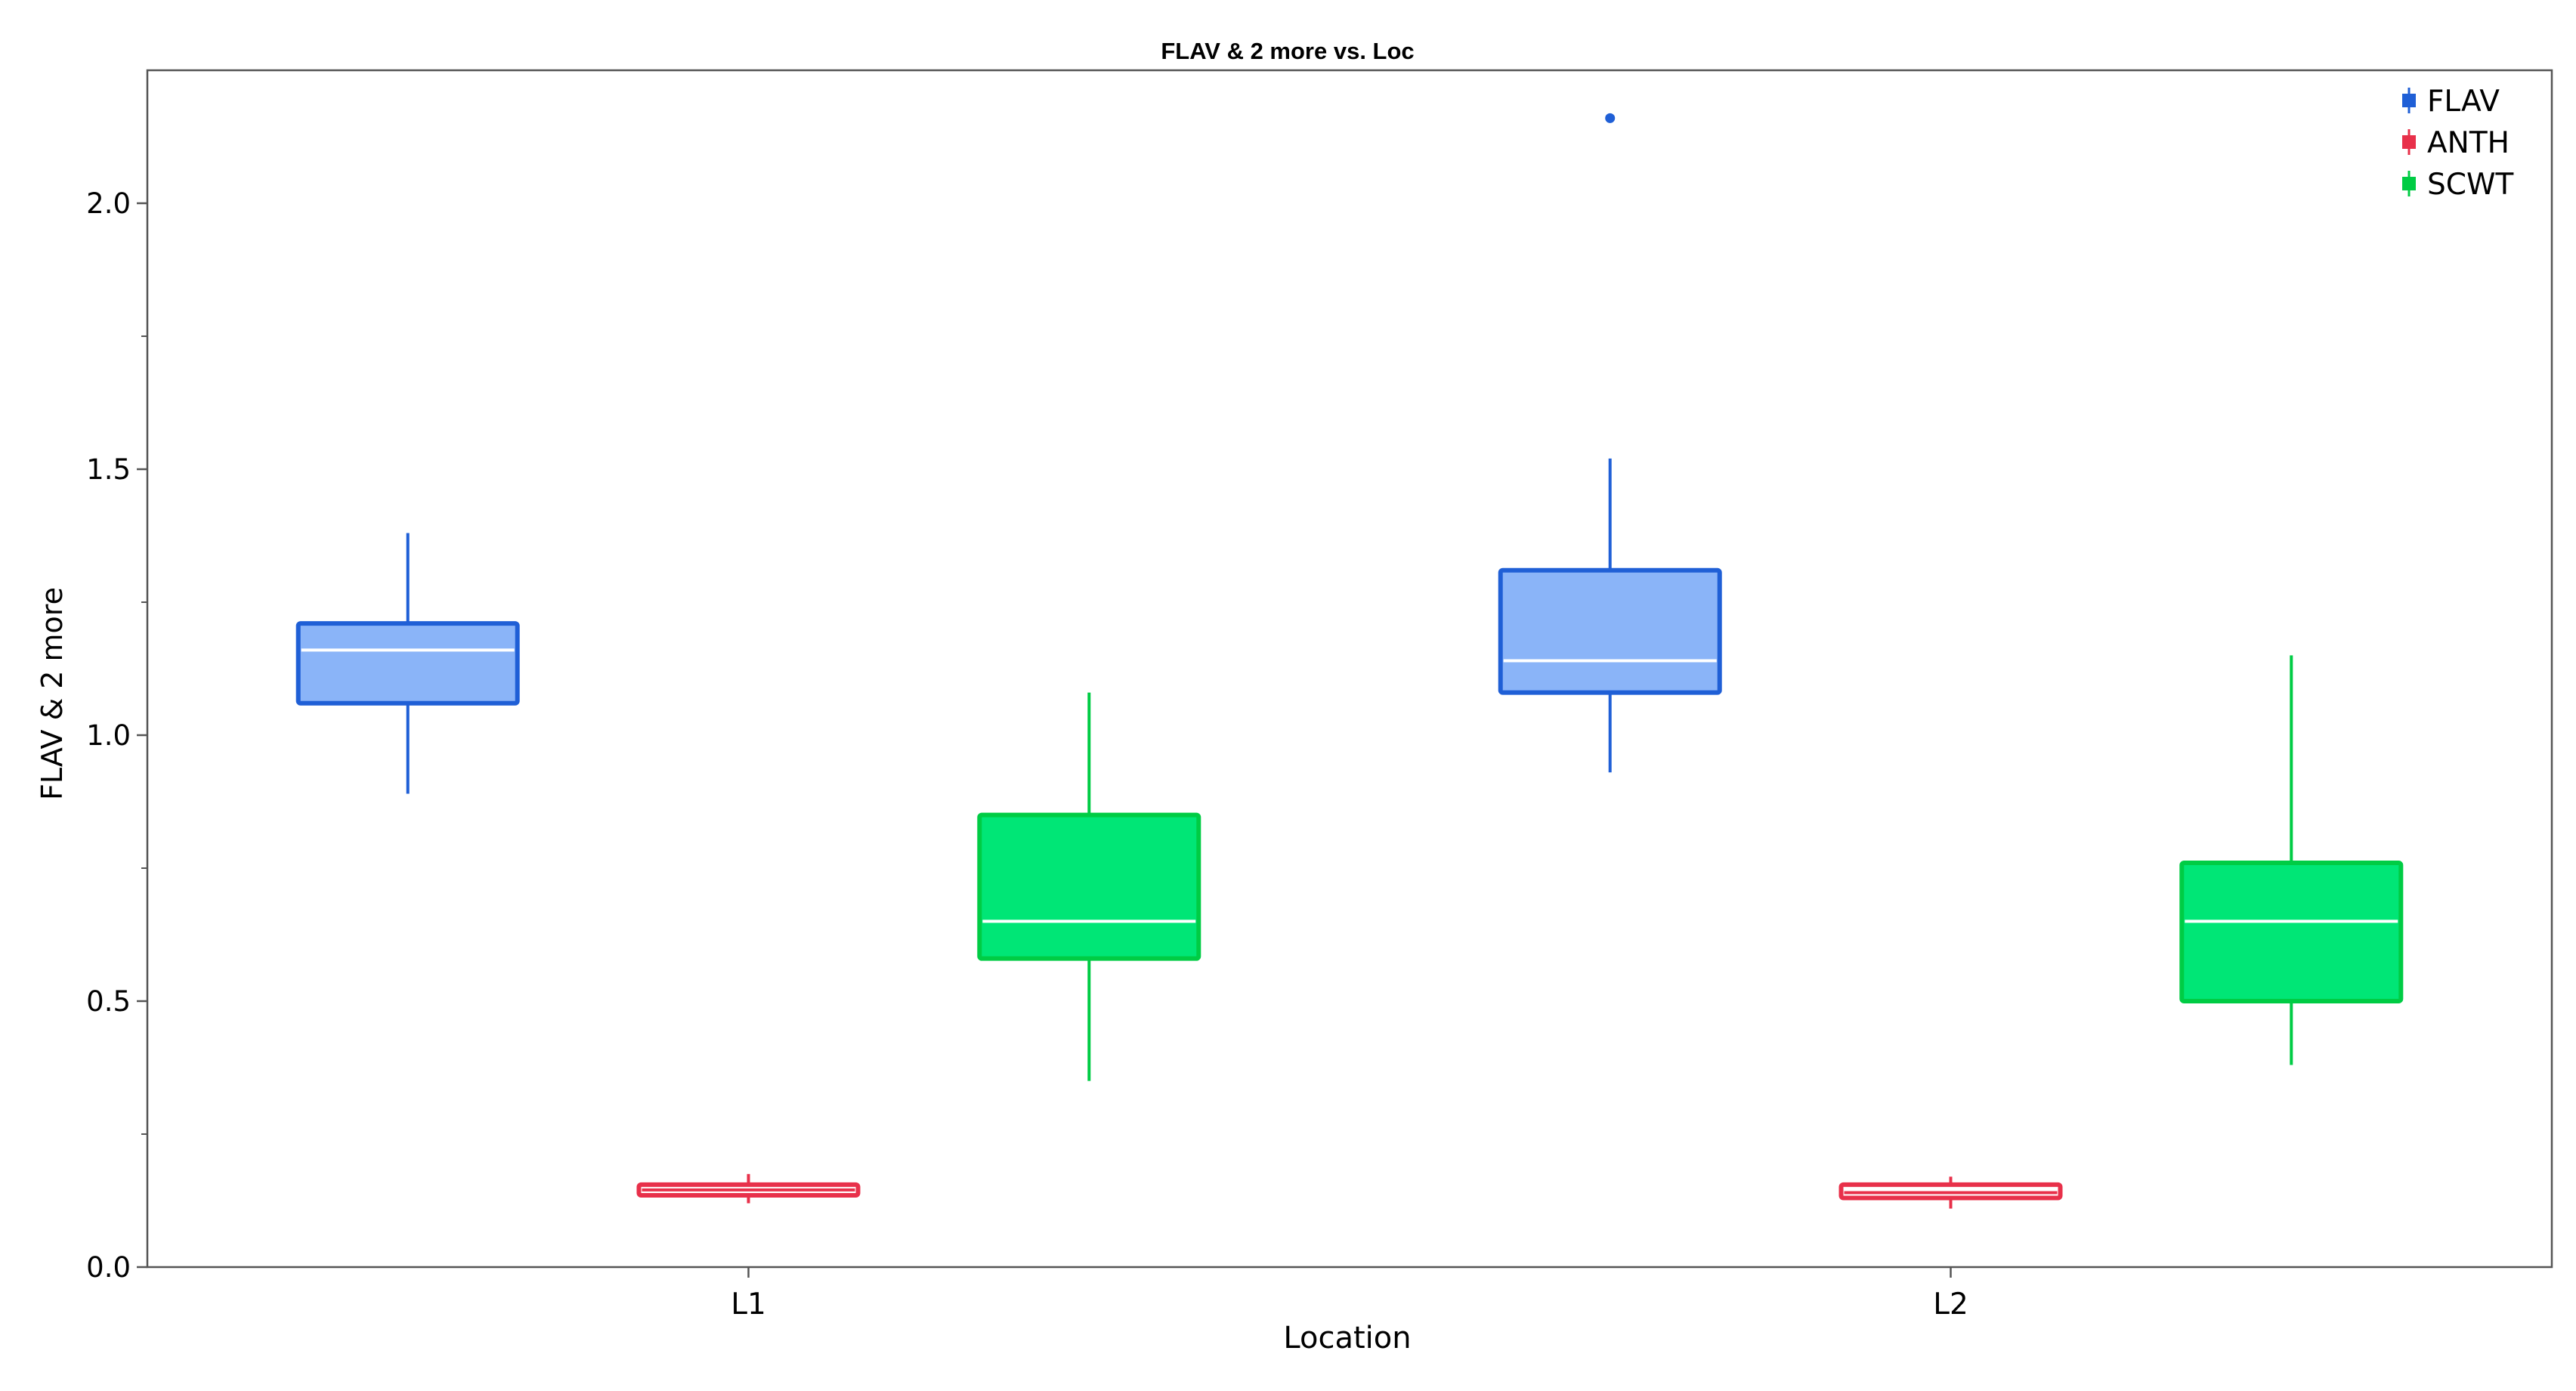 This screenshot has width=2576, height=1391. What do you see at coordinates (748, 1188) in the screenshot?
I see `box-anth-l1` at bounding box center [748, 1188].